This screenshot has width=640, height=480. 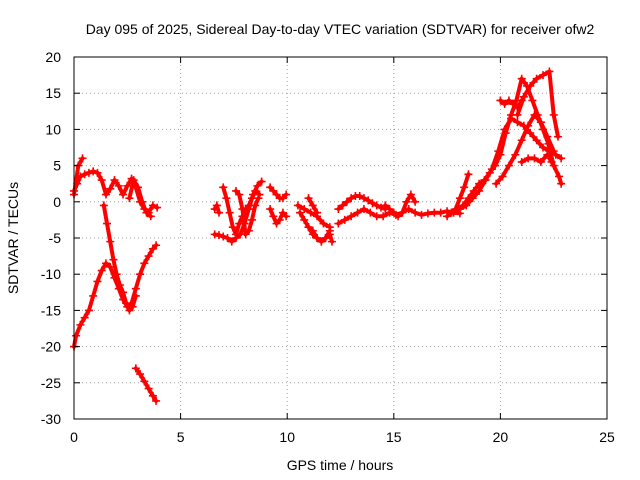 What do you see at coordinates (362, 203) in the screenshot?
I see `series-arc-r` at bounding box center [362, 203].